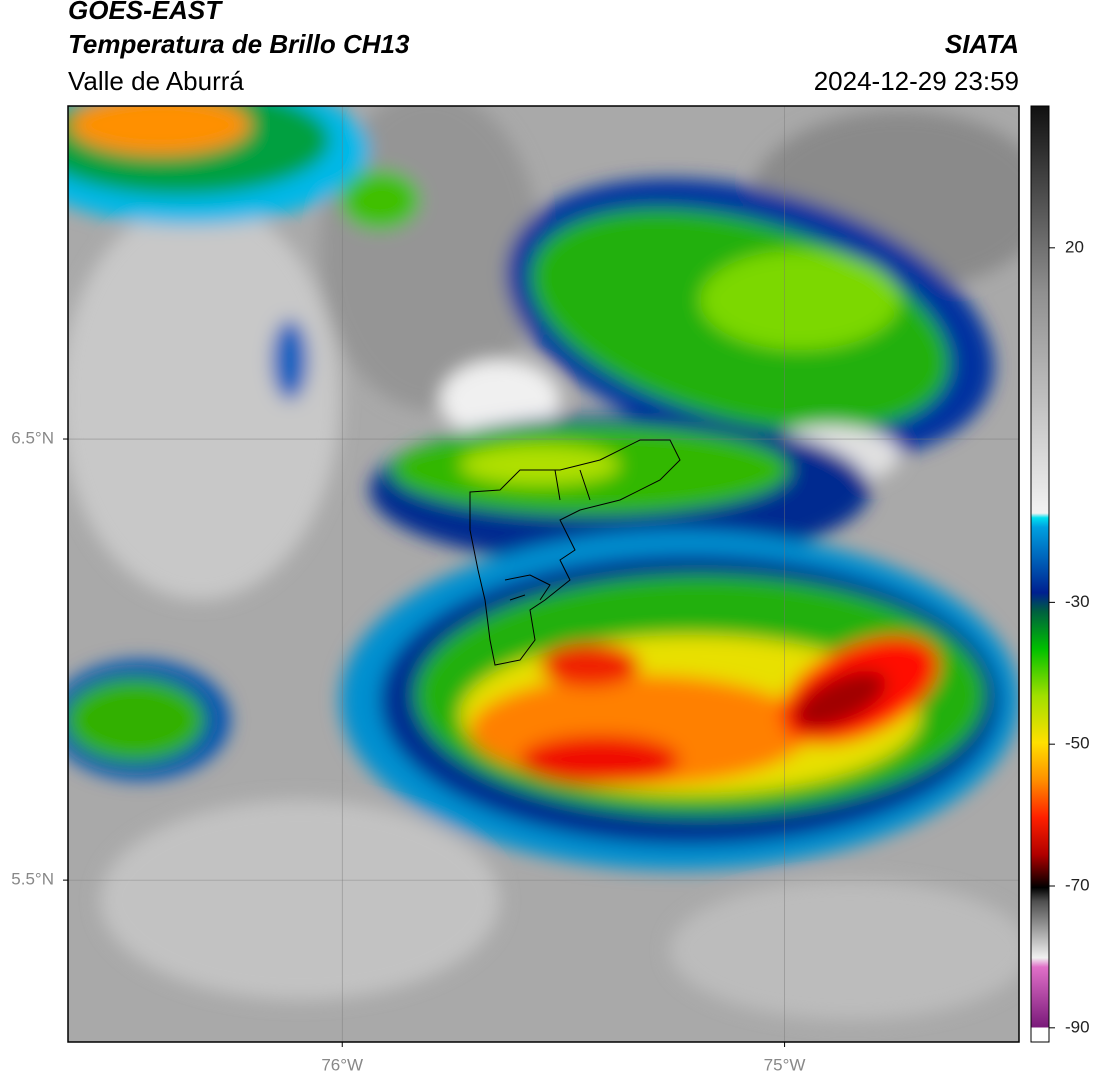 The height and width of the screenshot is (1083, 1094). What do you see at coordinates (342, 1064) in the screenshot?
I see `x-tick-label: 76°W` at bounding box center [342, 1064].